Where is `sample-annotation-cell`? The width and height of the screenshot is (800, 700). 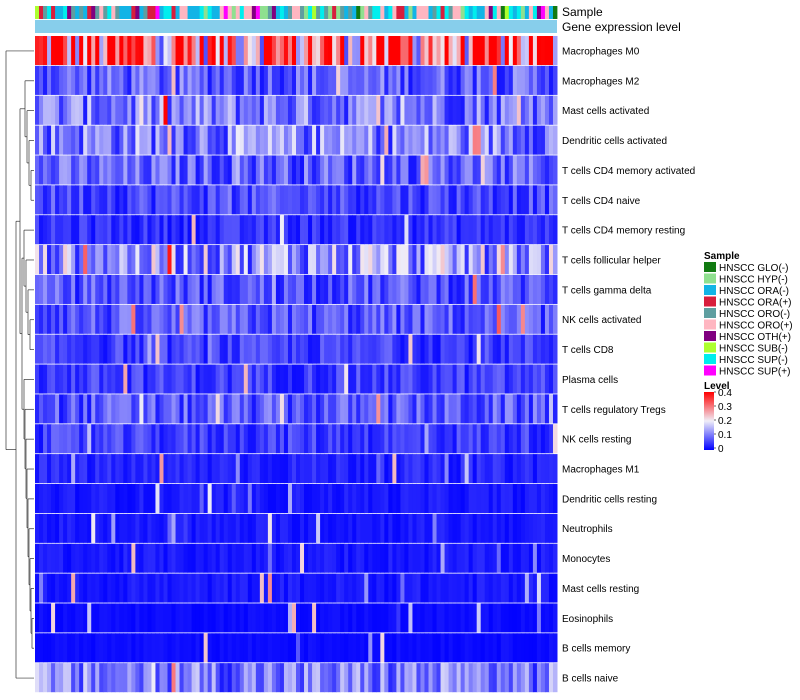 sample-annotation-cell is located at coordinates (210, 12).